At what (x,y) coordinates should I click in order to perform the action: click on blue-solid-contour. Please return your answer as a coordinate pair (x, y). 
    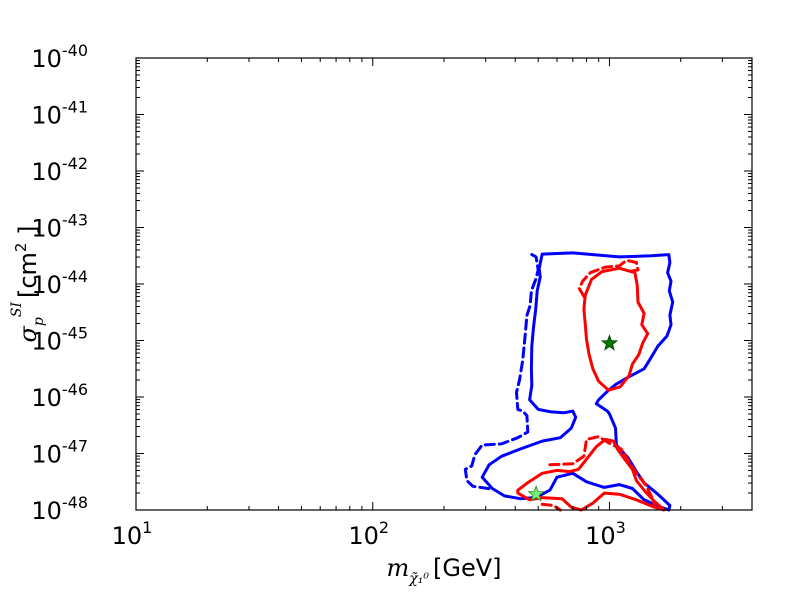
    Looking at the image, I should click on (577, 381).